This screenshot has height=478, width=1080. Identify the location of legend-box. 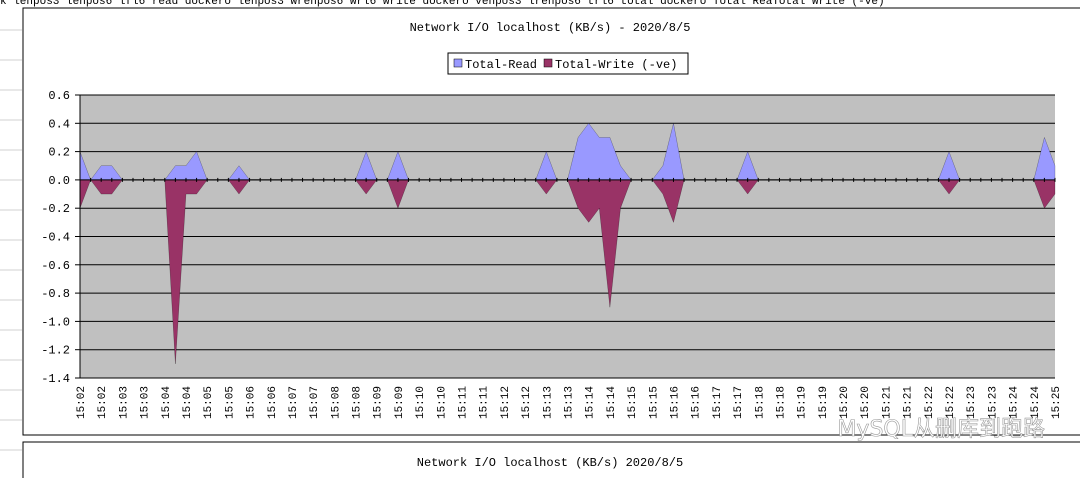
(568, 63).